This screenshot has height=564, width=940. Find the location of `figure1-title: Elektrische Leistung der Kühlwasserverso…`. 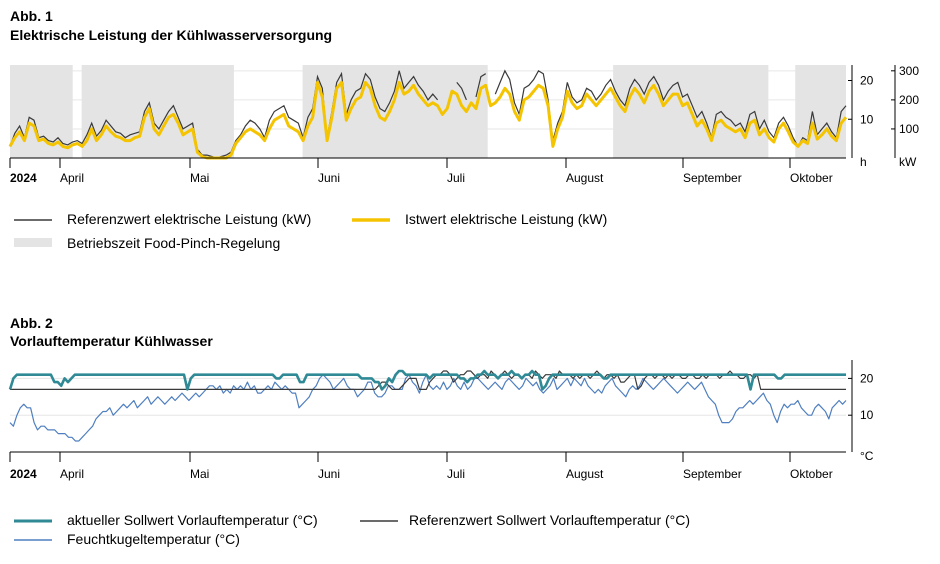

figure1-title: Elektrische Leistung der Kühlwasserverso… is located at coordinates (171, 35).